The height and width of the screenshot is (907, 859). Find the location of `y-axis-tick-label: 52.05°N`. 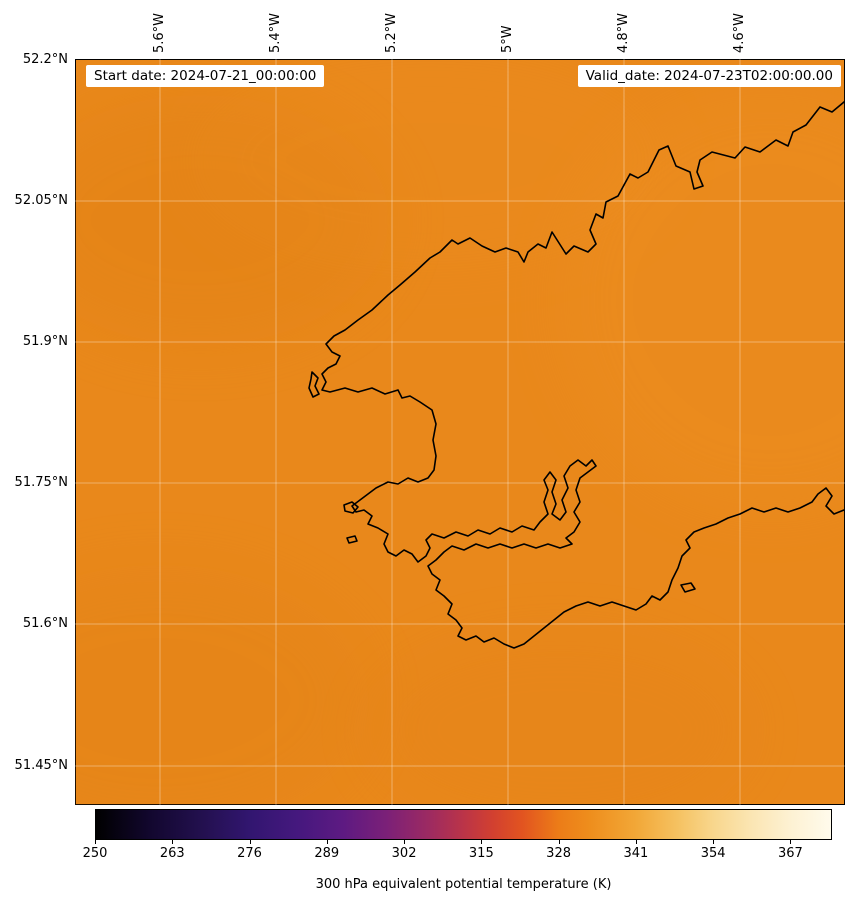

y-axis-tick-label: 52.05°N is located at coordinates (41, 200).